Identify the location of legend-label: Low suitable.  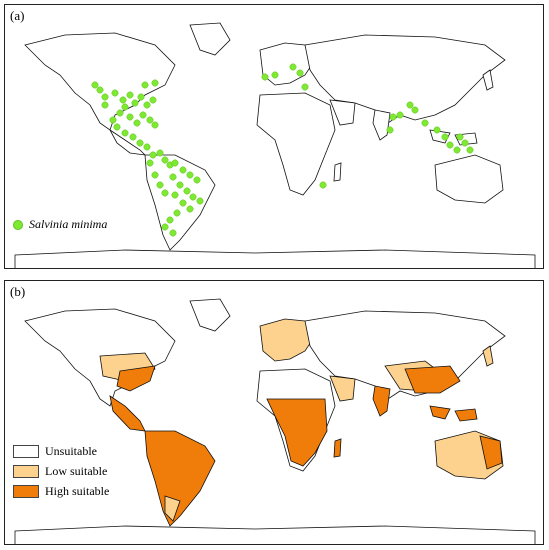
(76, 470).